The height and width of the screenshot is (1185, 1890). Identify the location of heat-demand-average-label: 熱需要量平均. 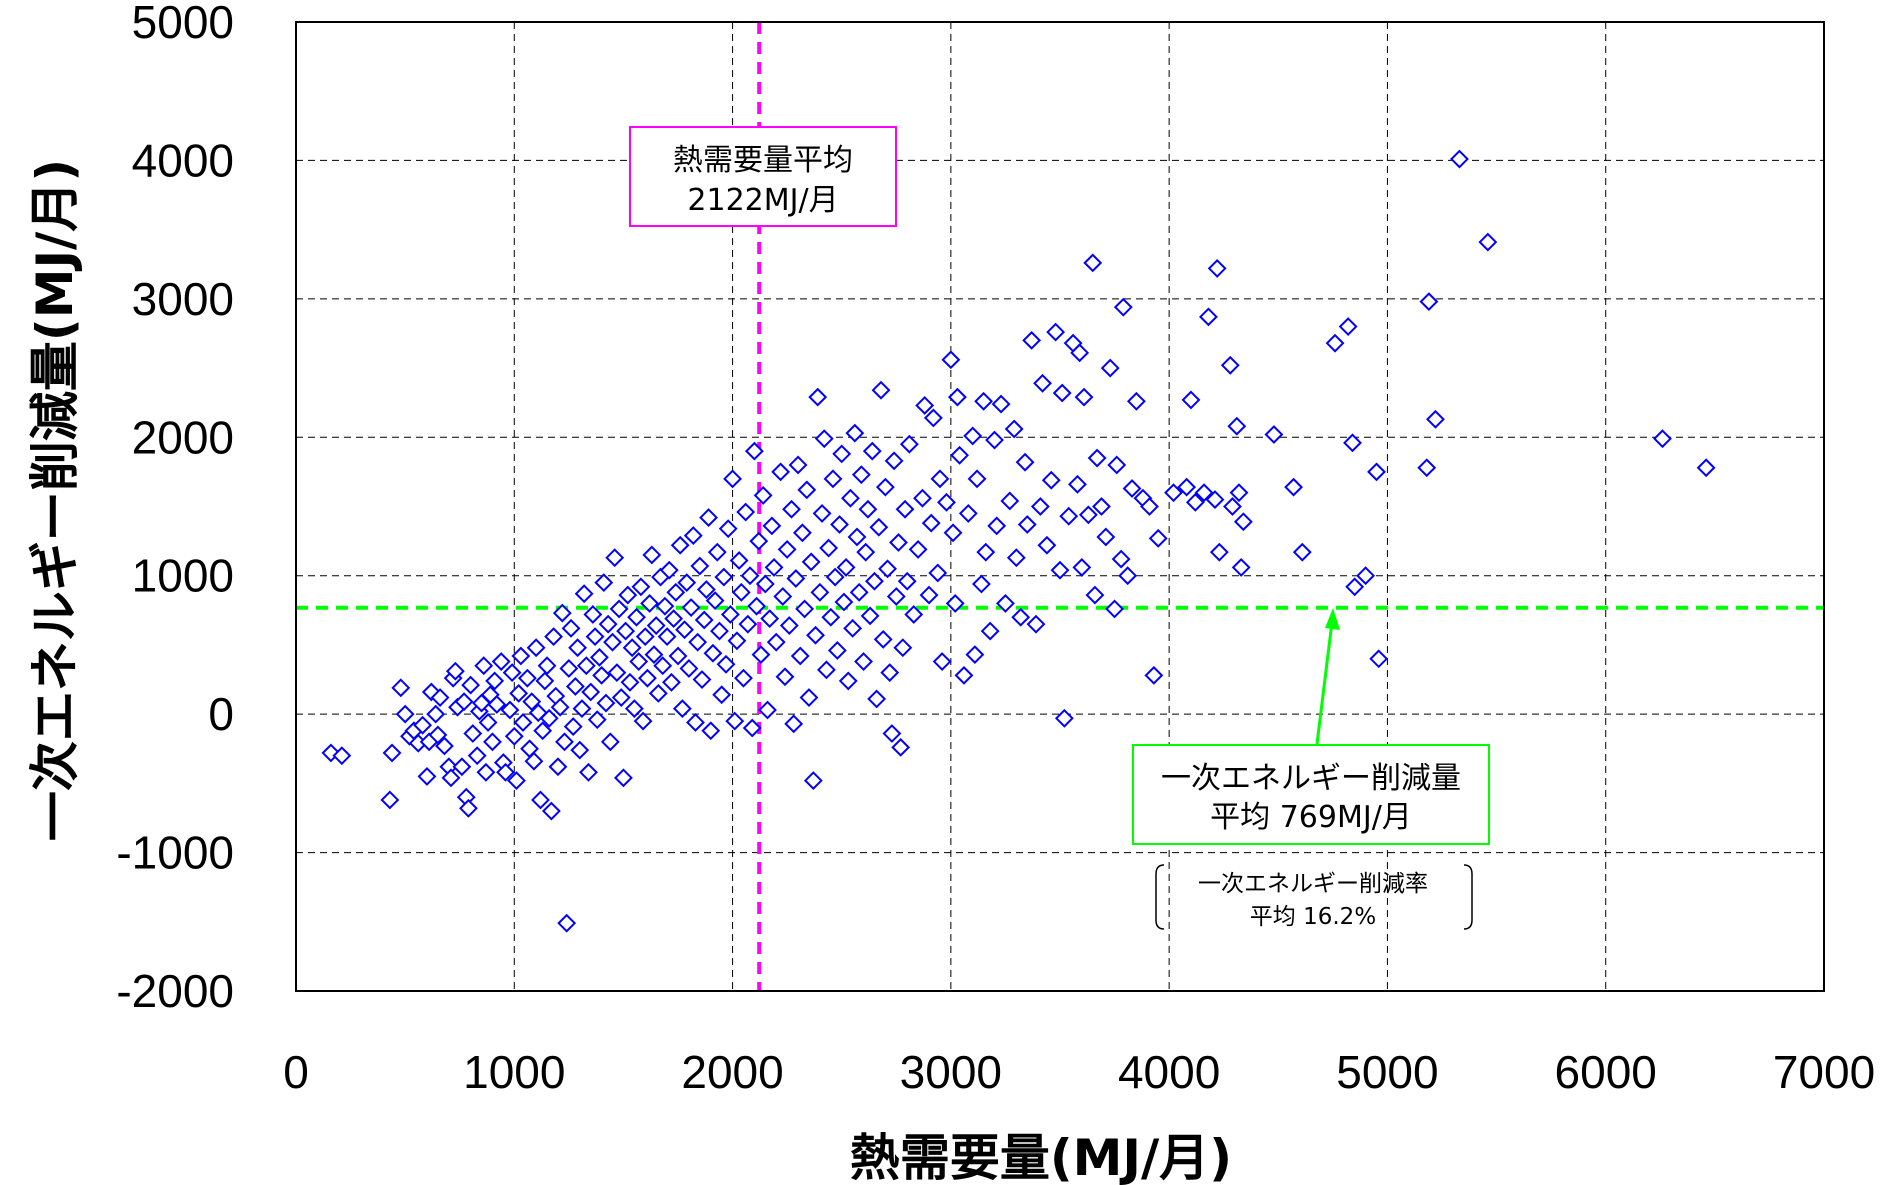
(763, 160).